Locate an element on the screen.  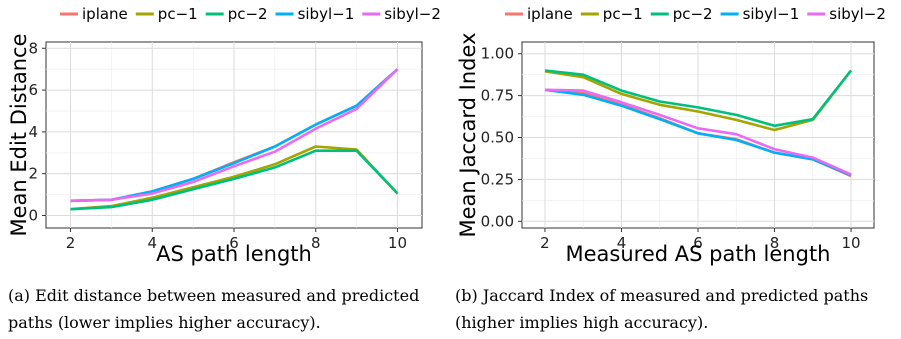
series-lines is located at coordinates (698, 123).